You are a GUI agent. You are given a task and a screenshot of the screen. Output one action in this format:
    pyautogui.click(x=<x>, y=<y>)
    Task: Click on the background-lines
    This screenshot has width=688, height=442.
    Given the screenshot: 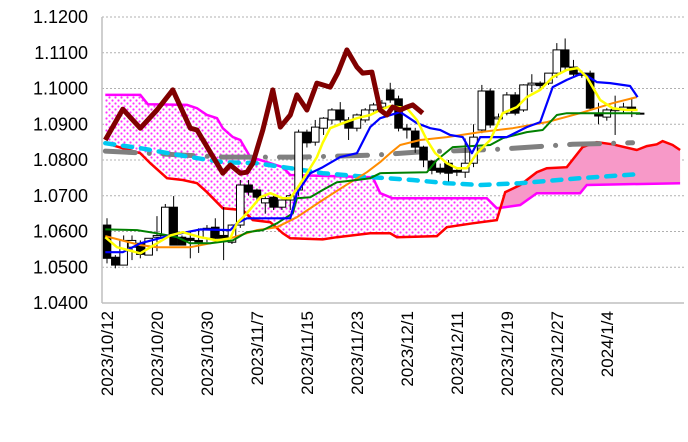 What is the action you would take?
    pyautogui.click(x=371, y=164)
    